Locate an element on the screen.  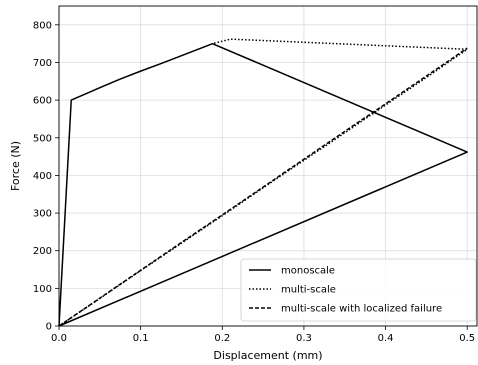
y-axis-label: Force (N) is located at coordinates (15, 166).